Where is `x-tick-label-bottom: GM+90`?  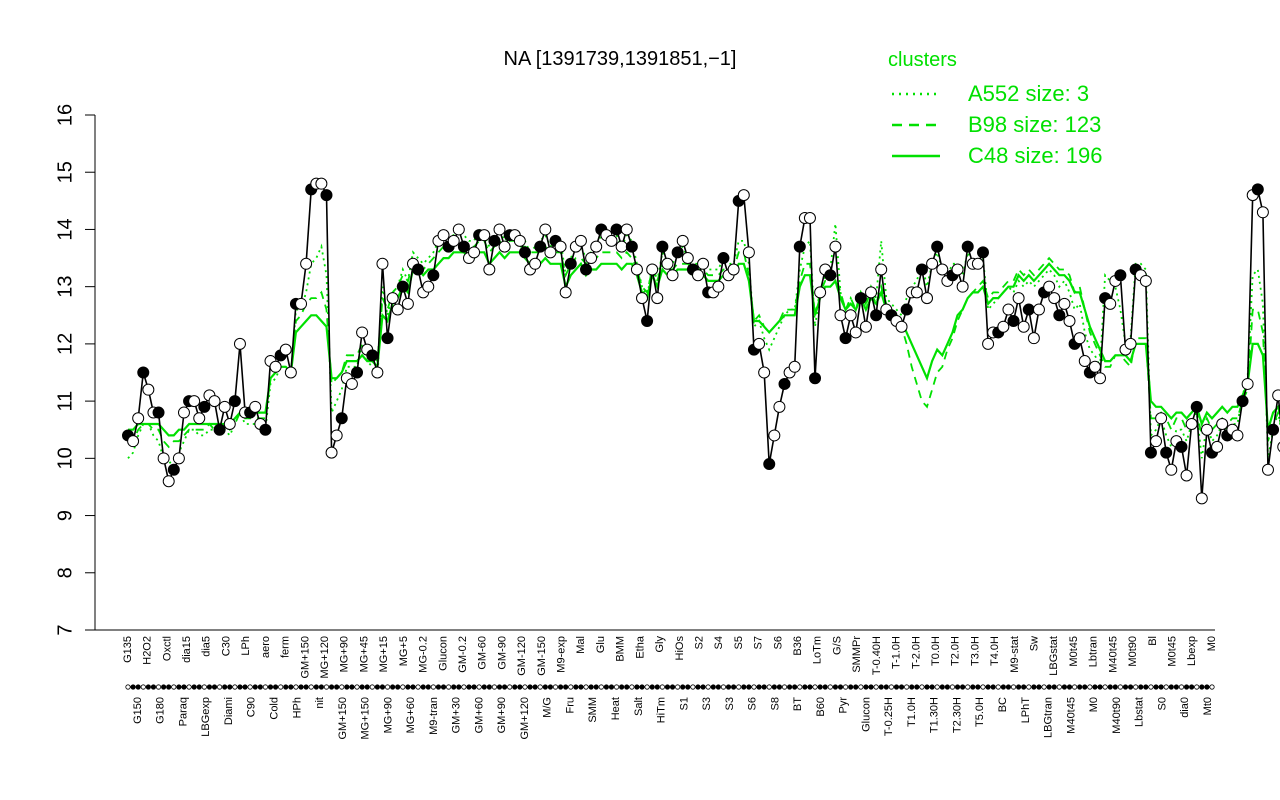 x-tick-label-bottom: GM+90 is located at coordinates (502, 715).